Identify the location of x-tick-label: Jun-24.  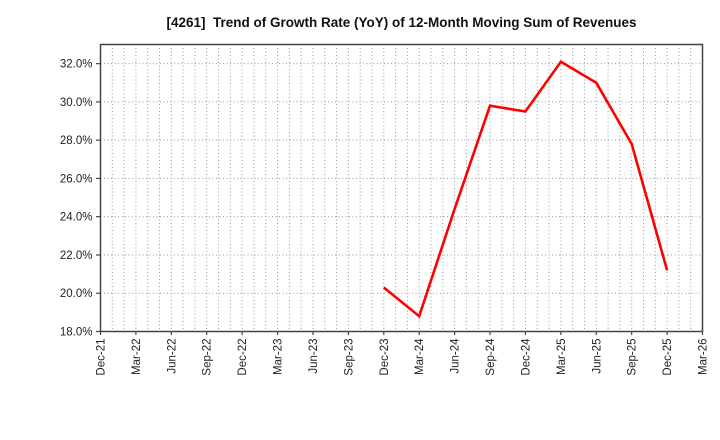
(456, 356).